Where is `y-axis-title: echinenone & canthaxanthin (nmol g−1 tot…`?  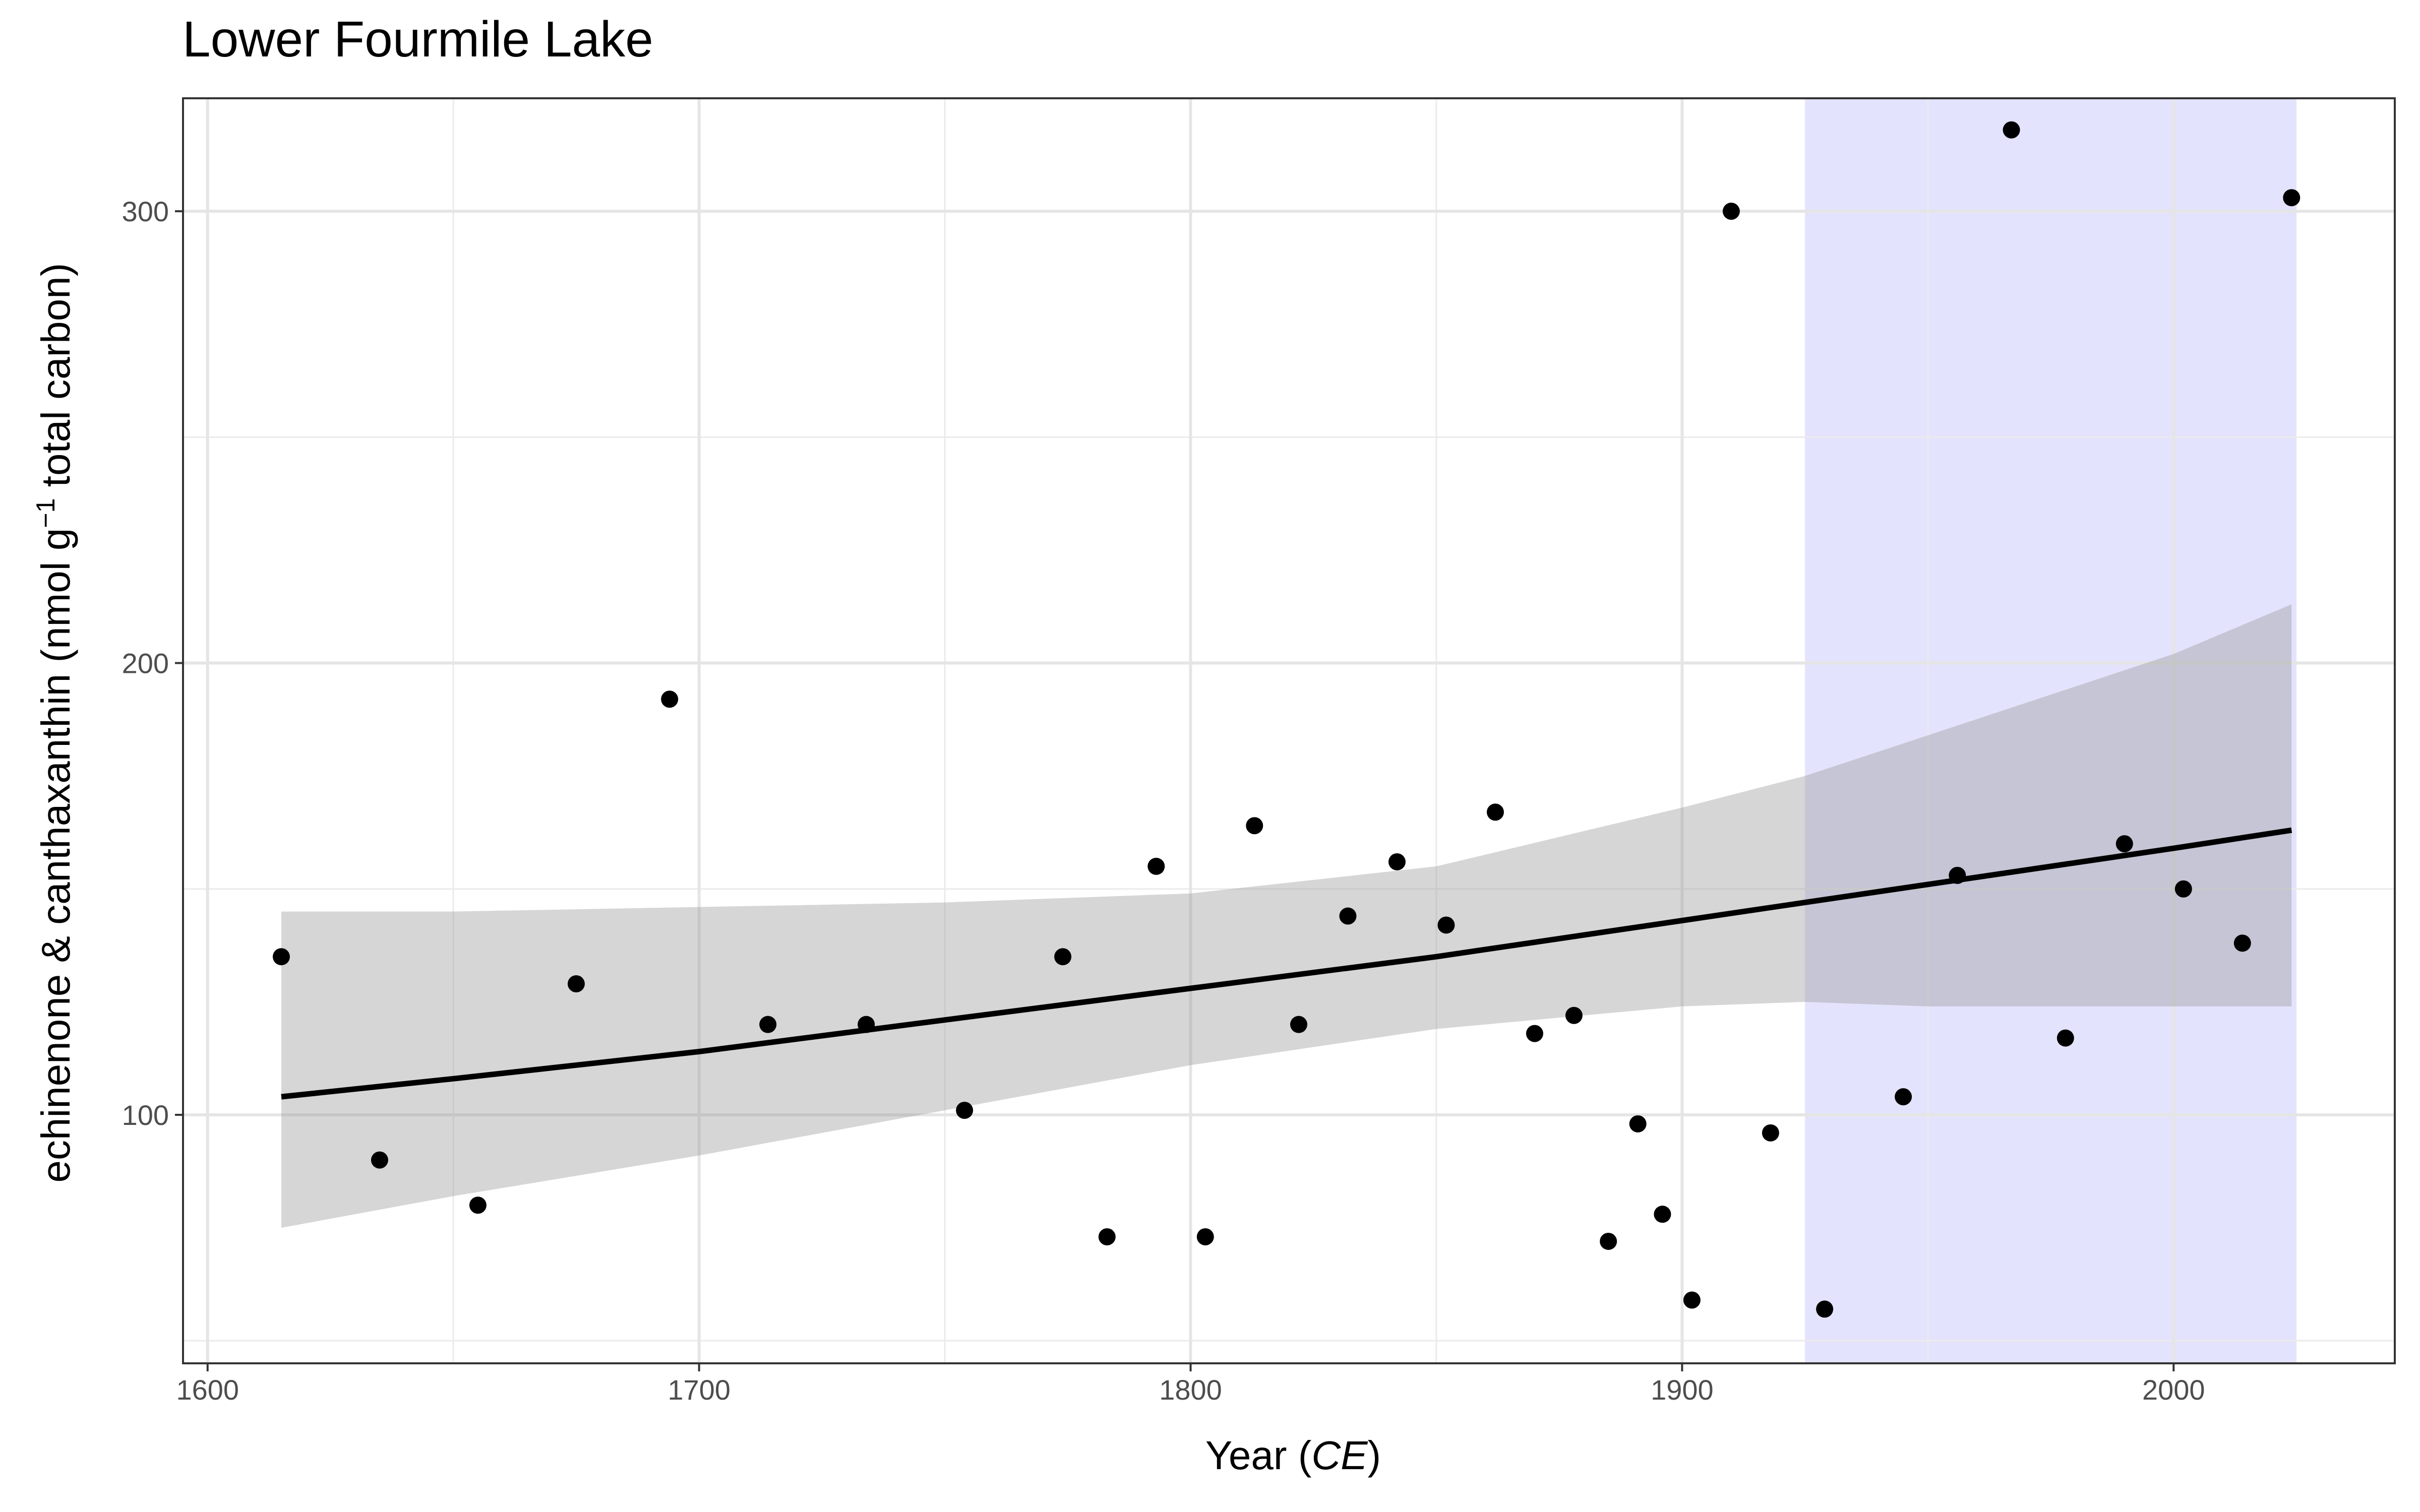
y-axis-title: echinenone & canthaxanthin (nmol g−1 tot… is located at coordinates (54, 723).